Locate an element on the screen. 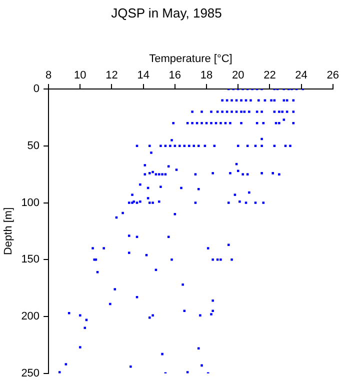 This screenshot has width=341, height=384. x-tick-label: 16 is located at coordinates (175, 75).